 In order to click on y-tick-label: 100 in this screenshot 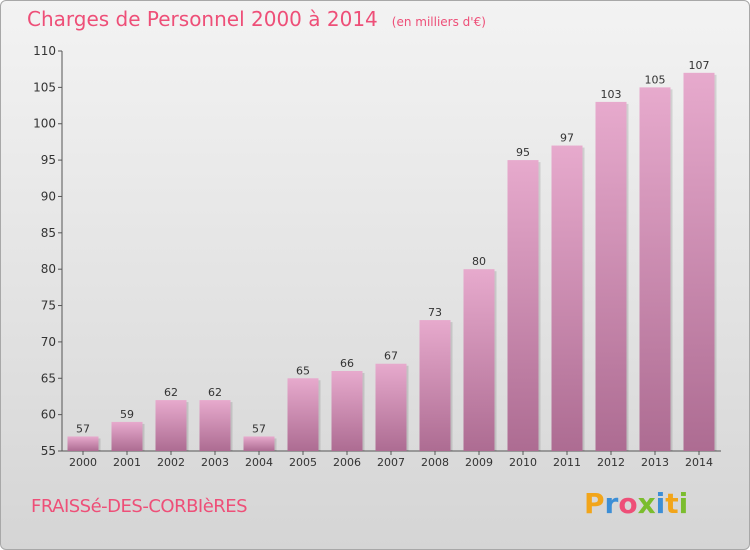, I will do `click(44, 124)`.